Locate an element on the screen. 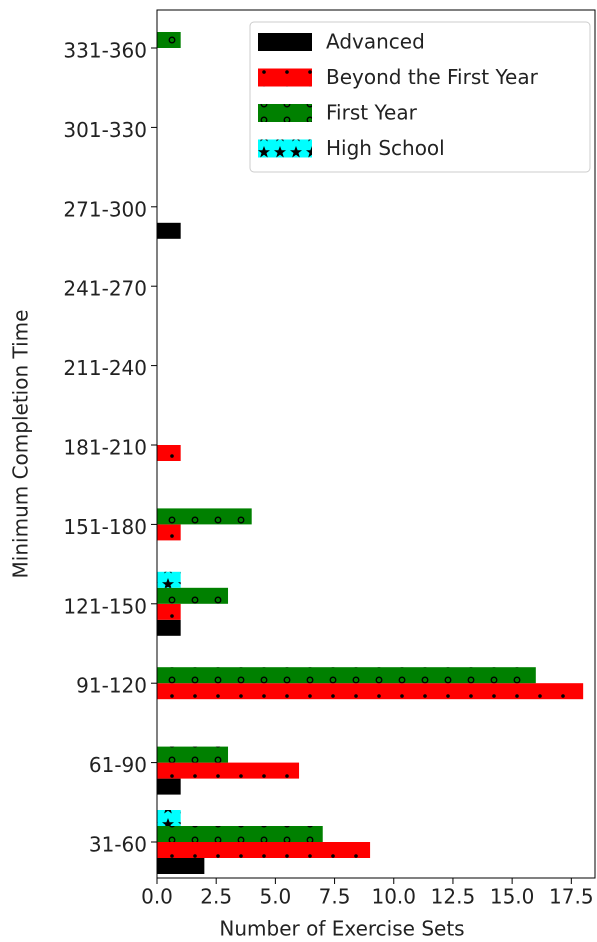 Image resolution: width=597 pixels, height=942 pixels. y-axis-label: Minimum Completion Time is located at coordinates (21, 444).